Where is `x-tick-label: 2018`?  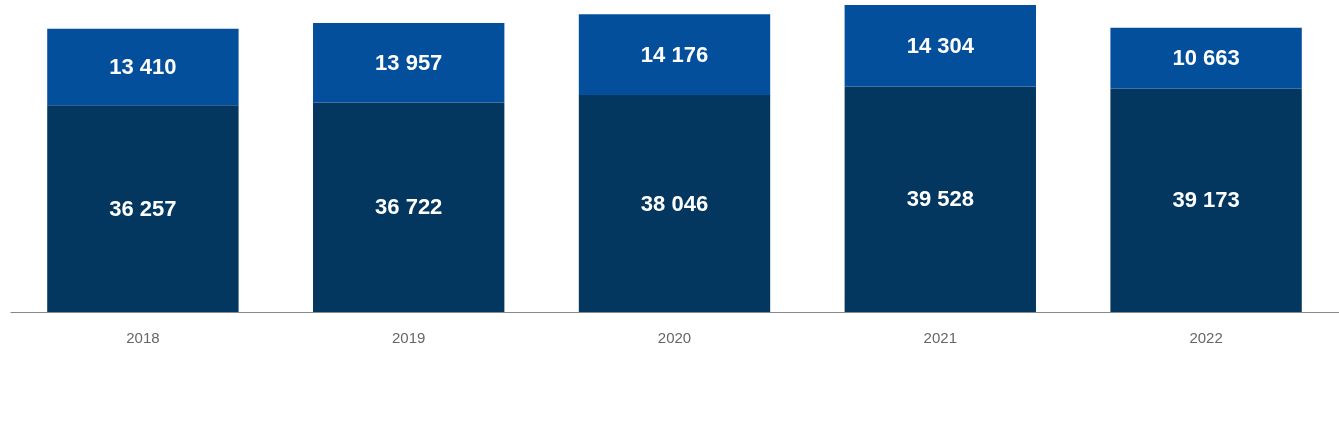 x-tick-label: 2018 is located at coordinates (143, 337).